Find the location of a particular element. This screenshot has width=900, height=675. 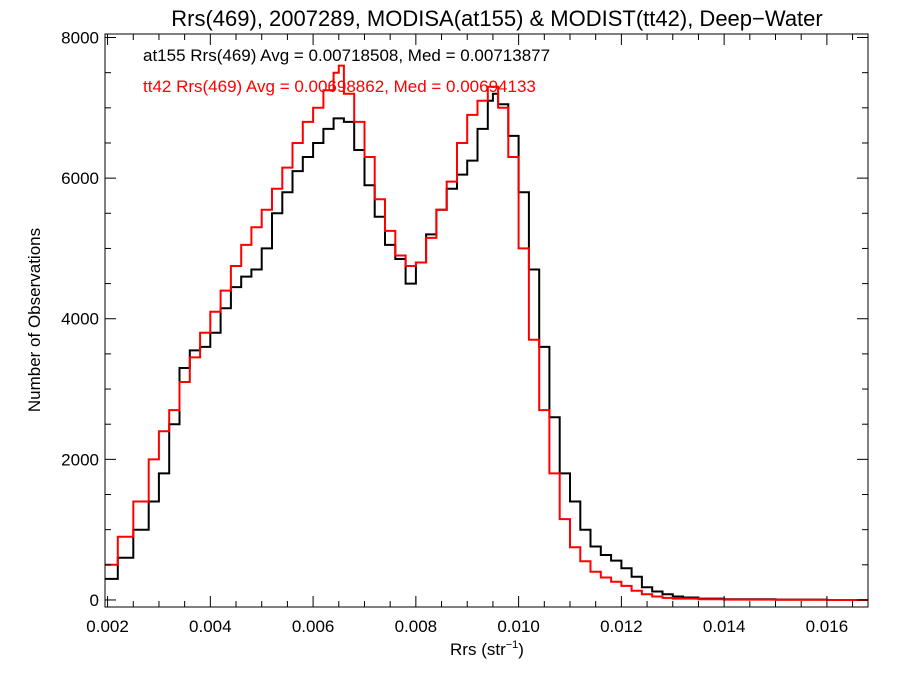

y-tick-label: 2000 is located at coordinates (80, 459).